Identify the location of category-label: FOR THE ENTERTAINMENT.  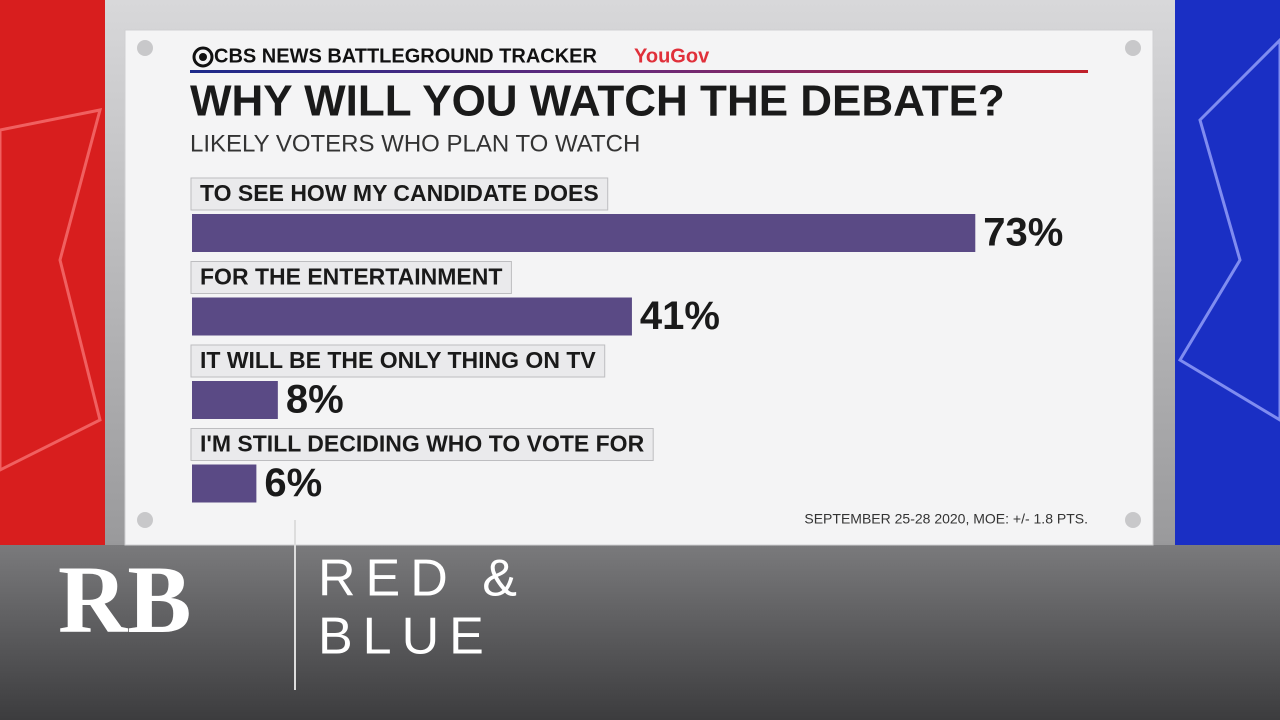
(351, 277).